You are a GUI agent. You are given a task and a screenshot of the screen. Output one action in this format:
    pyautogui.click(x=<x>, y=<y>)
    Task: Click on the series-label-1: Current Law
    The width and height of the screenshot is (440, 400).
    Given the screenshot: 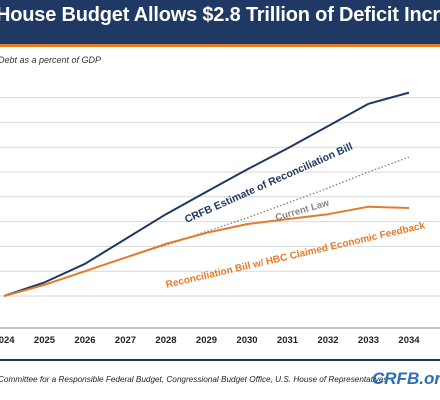 What is the action you would take?
    pyautogui.click(x=302, y=211)
    